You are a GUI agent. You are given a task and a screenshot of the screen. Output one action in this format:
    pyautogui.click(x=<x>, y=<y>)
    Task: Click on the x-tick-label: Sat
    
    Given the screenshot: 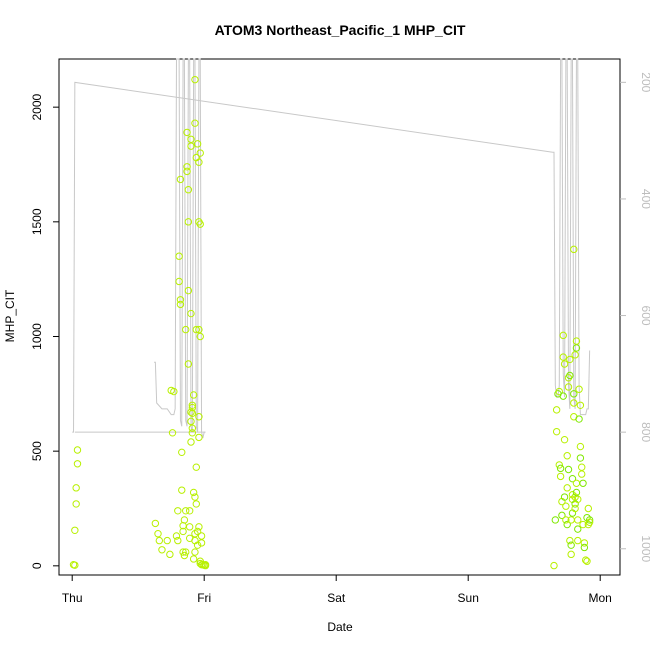 What is the action you would take?
    pyautogui.click(x=336, y=598)
    